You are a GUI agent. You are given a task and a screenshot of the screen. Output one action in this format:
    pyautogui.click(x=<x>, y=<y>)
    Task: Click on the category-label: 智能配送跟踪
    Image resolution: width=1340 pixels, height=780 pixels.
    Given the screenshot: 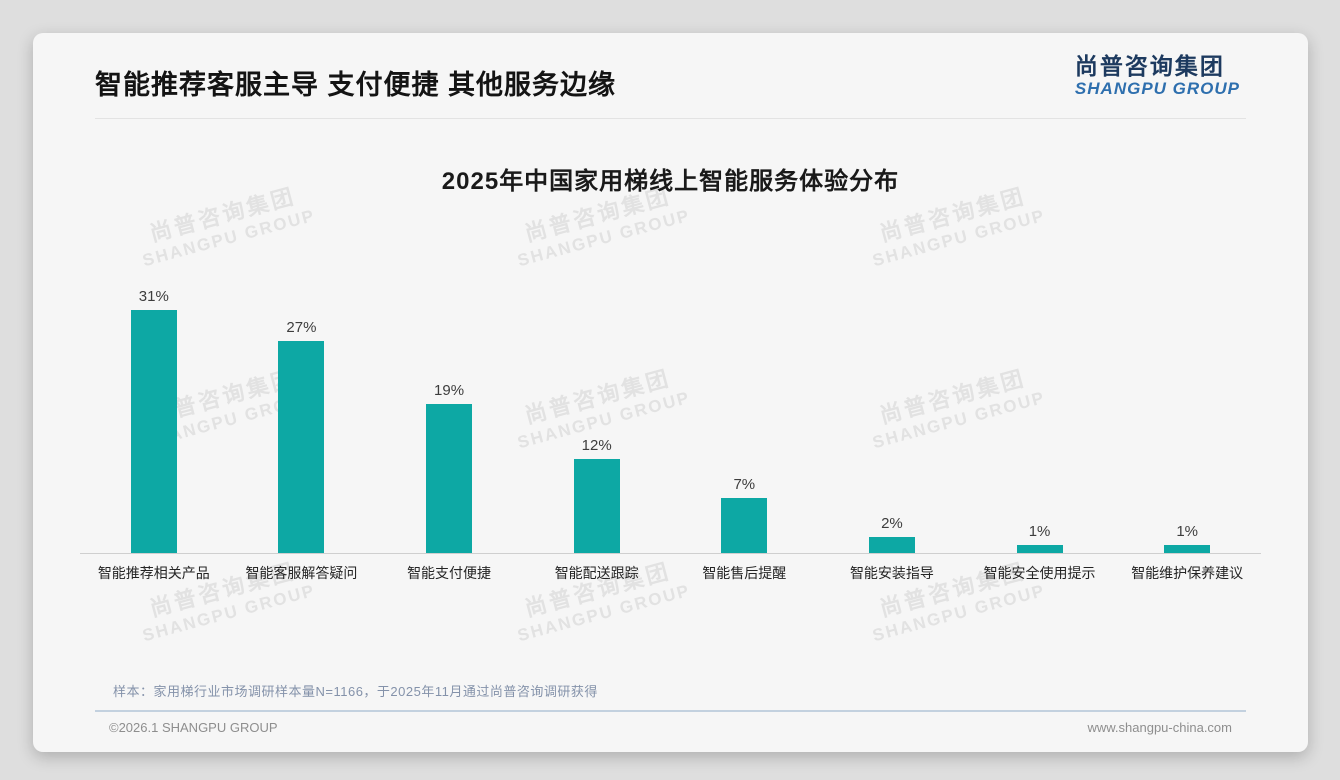 What is the action you would take?
    pyautogui.click(x=596, y=573)
    